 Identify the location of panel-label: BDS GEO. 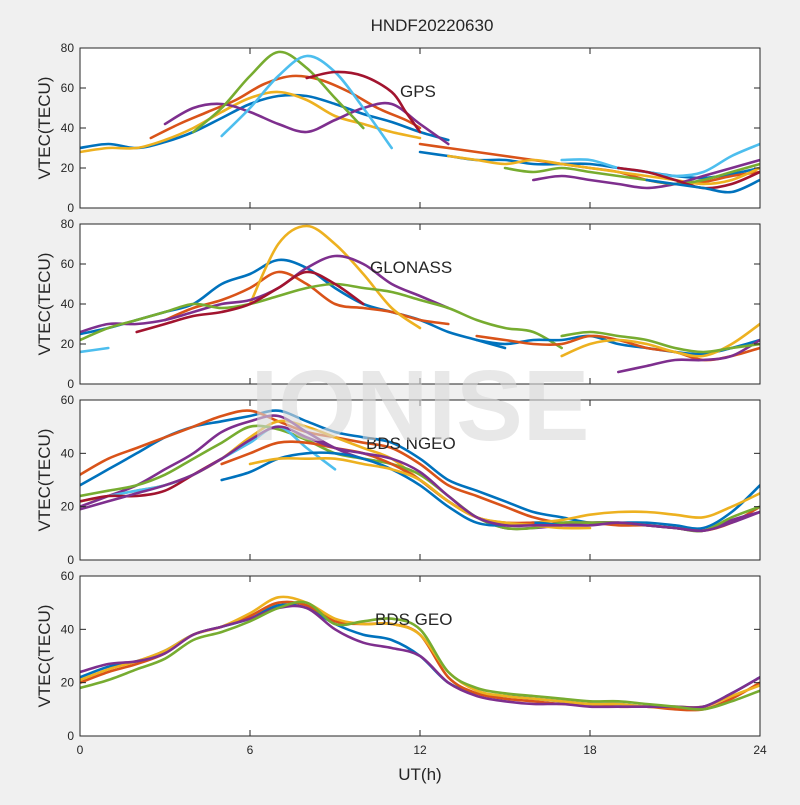
(413, 619).